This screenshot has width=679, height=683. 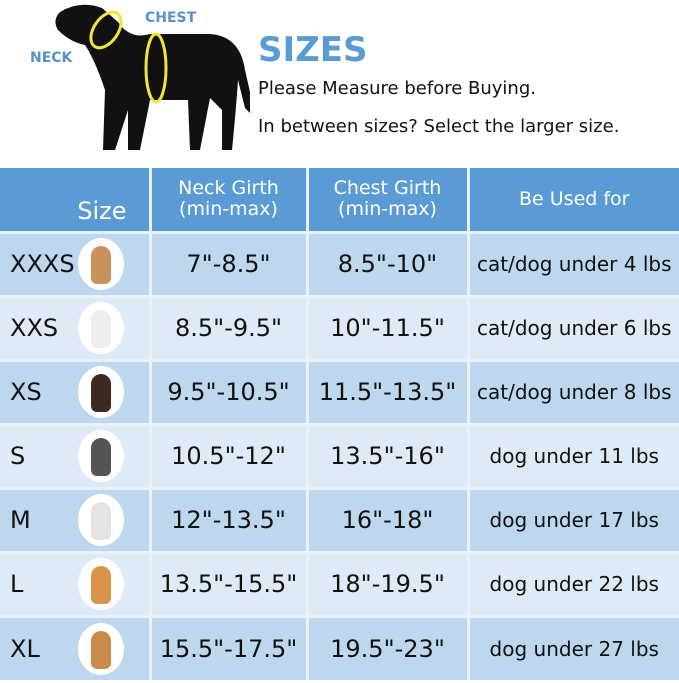 I want to click on used-for-cell: cat/dog under 8 lbs, so click(x=572, y=391).